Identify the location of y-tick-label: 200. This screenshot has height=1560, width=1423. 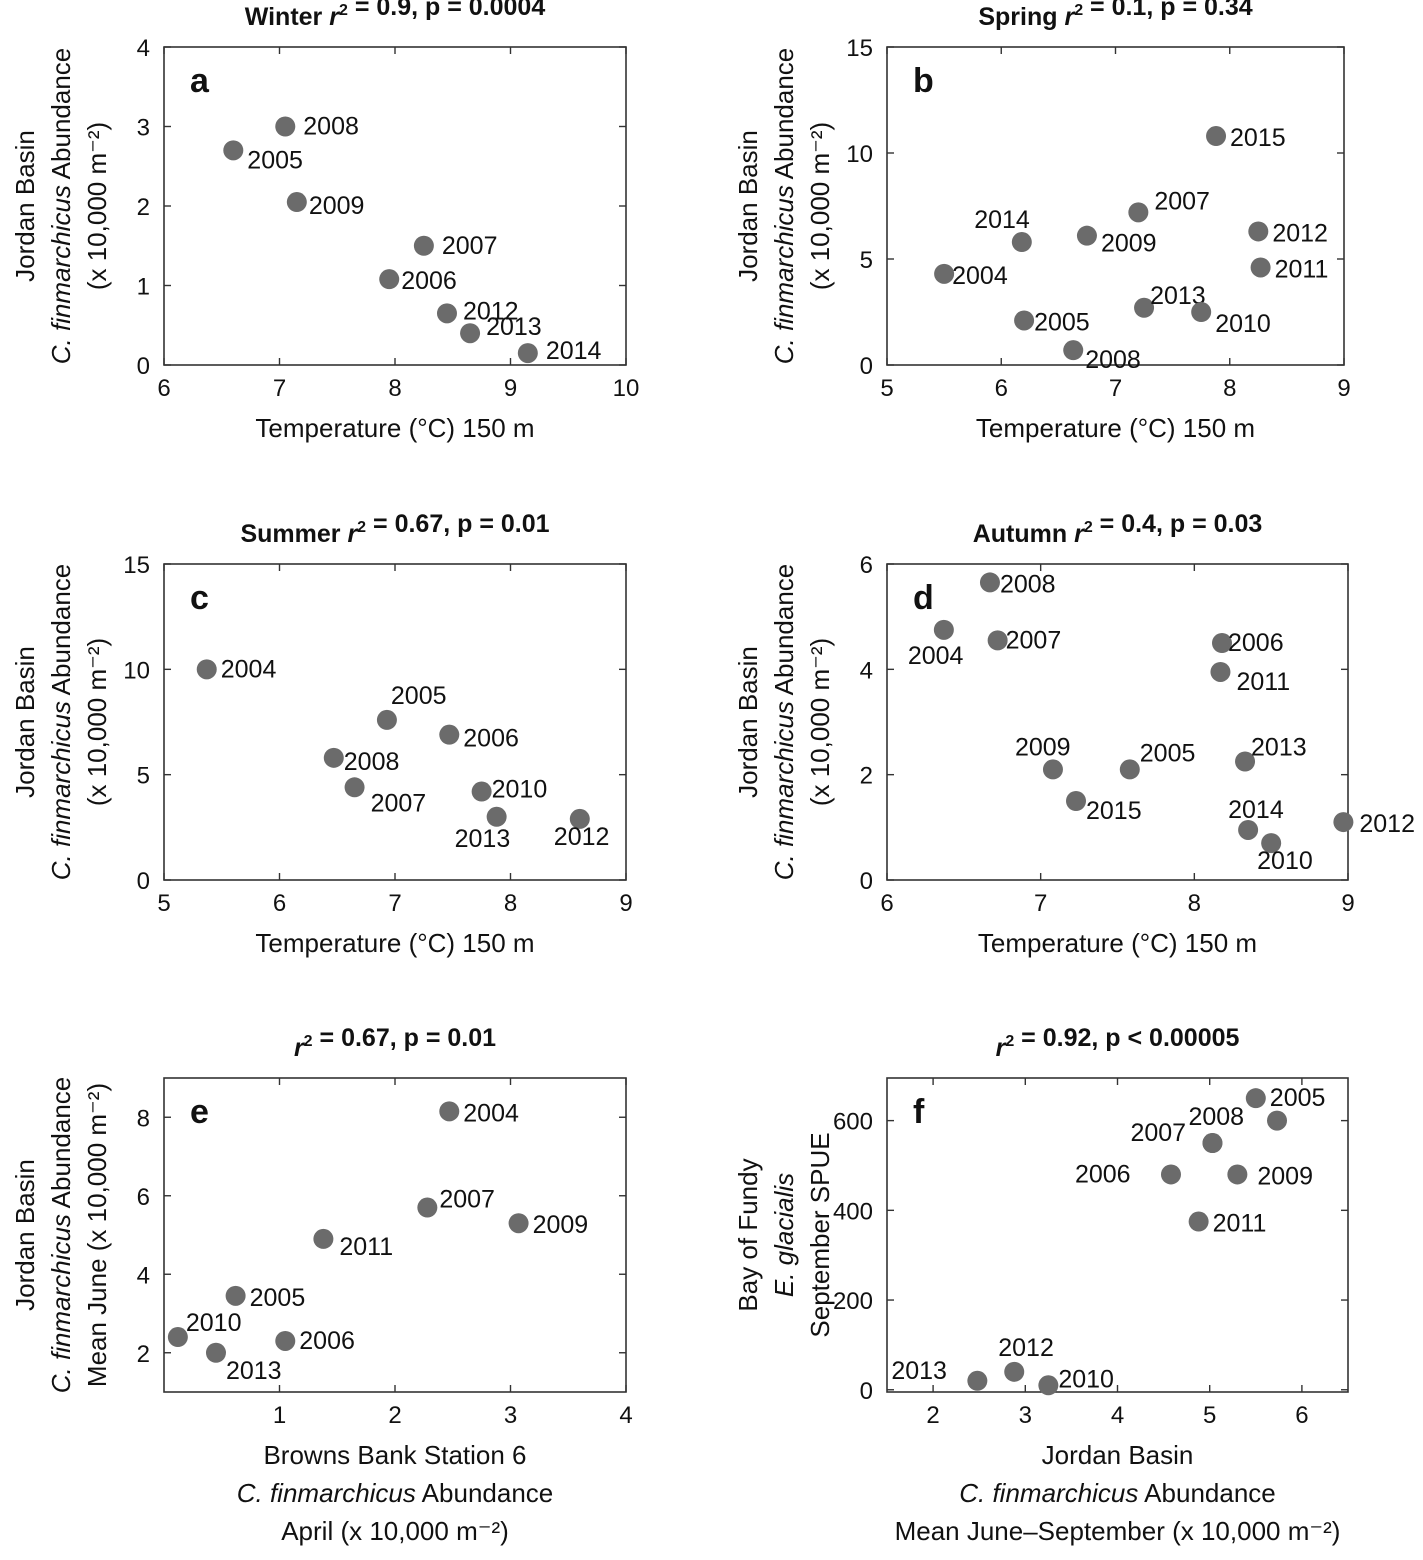
(853, 1301).